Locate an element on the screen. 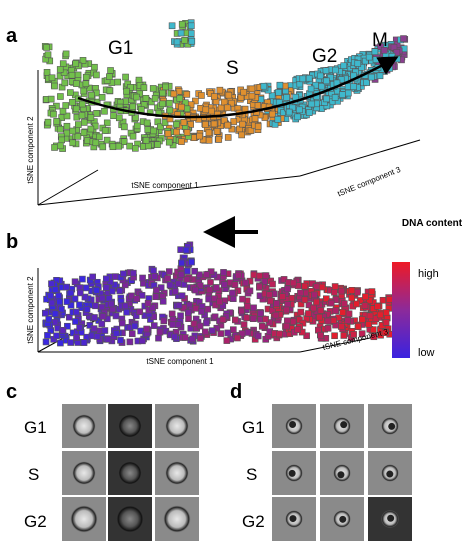  axis-label: tSNE component 3 is located at coordinates (356, 339).